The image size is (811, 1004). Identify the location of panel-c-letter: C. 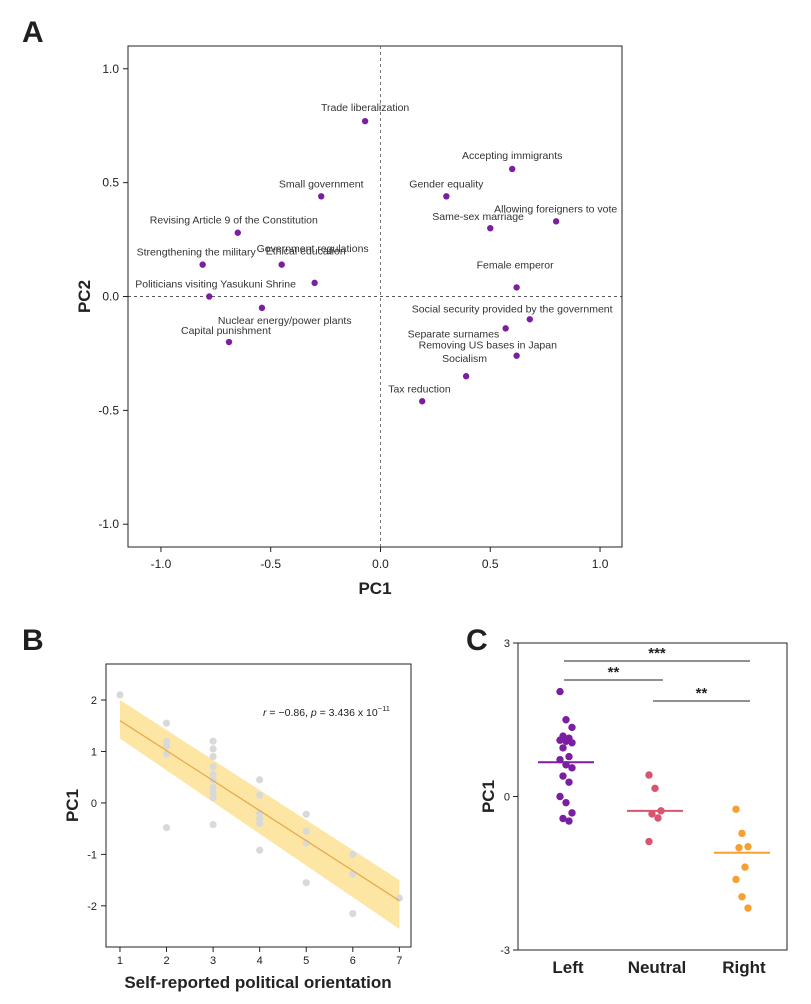
(477, 640).